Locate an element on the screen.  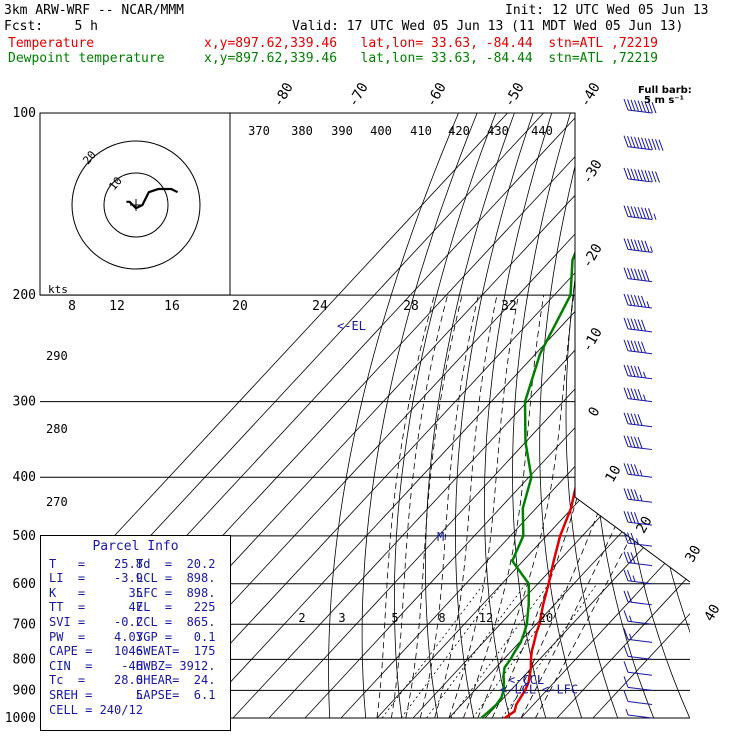
parcel-cell: YGP = 0.1 is located at coordinates (176, 636).